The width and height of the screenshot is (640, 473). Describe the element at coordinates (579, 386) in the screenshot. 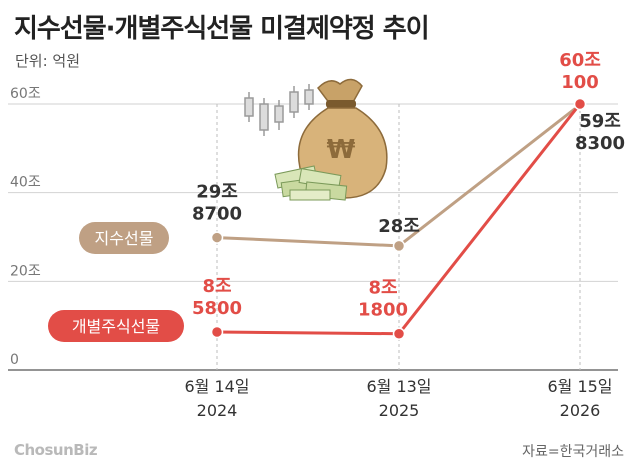

I see `x-tick-label: 6월 15일` at that location.